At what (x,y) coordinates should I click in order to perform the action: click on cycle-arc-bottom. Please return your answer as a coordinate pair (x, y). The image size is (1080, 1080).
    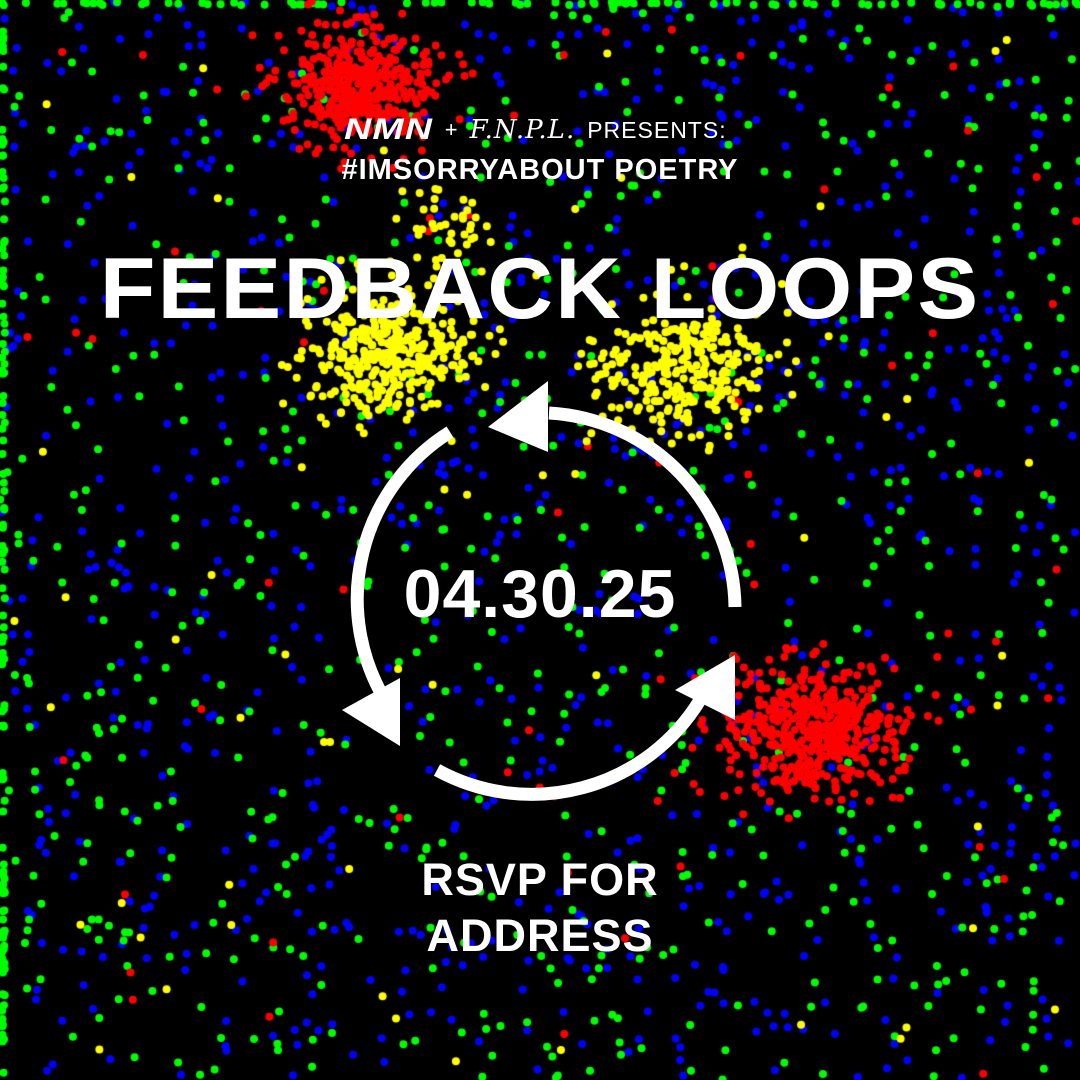
    Looking at the image, I should click on (569, 748).